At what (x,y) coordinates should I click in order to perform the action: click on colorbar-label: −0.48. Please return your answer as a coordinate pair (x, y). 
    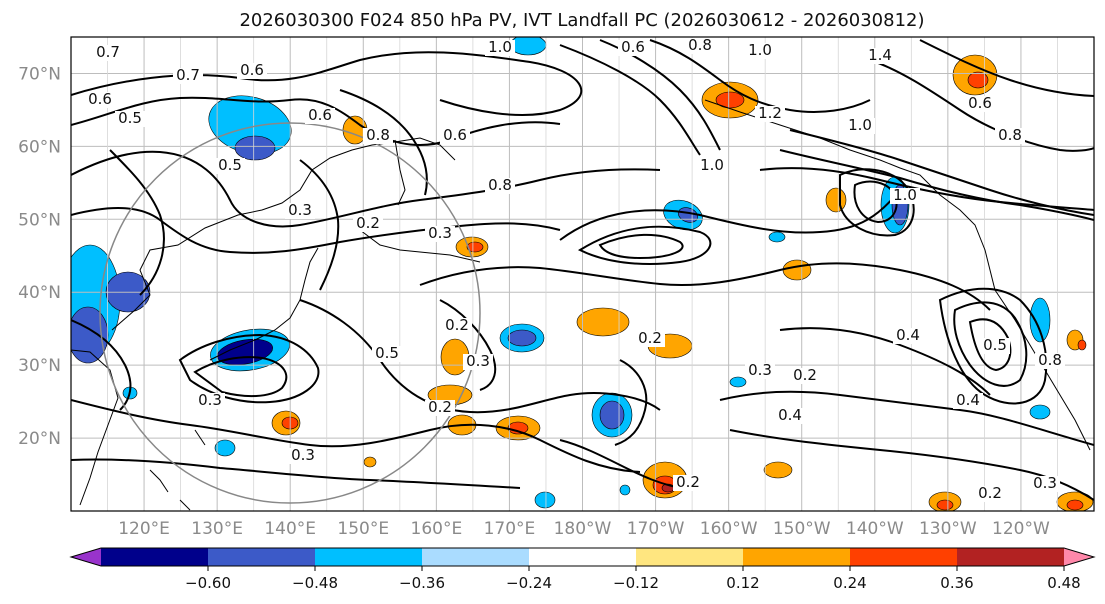
    Looking at the image, I should click on (315, 583).